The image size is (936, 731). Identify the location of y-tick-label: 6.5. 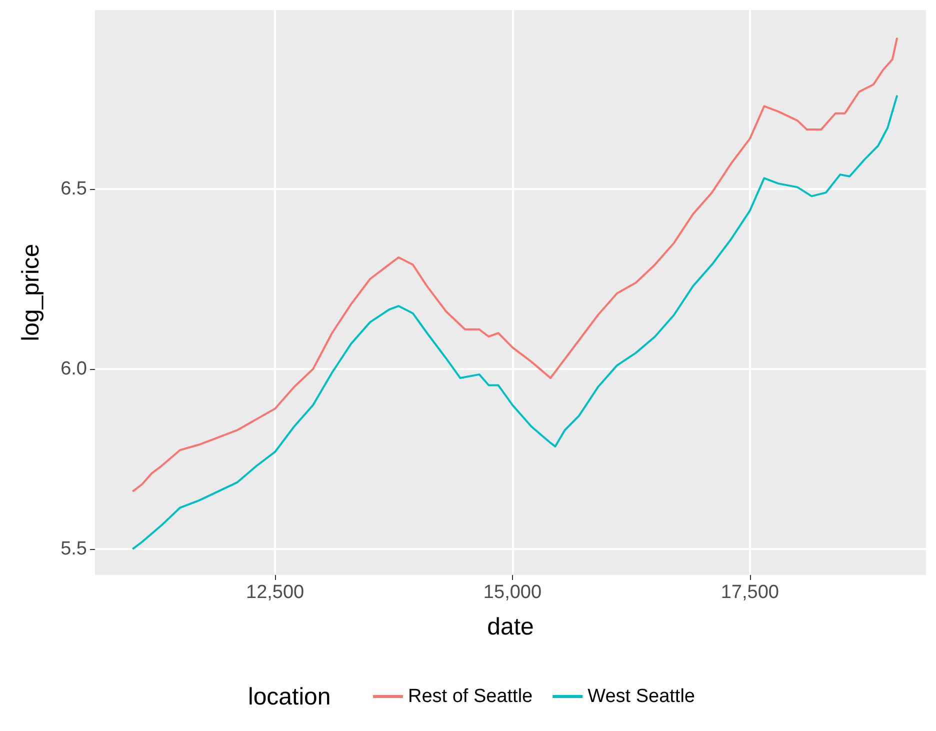
(73, 189).